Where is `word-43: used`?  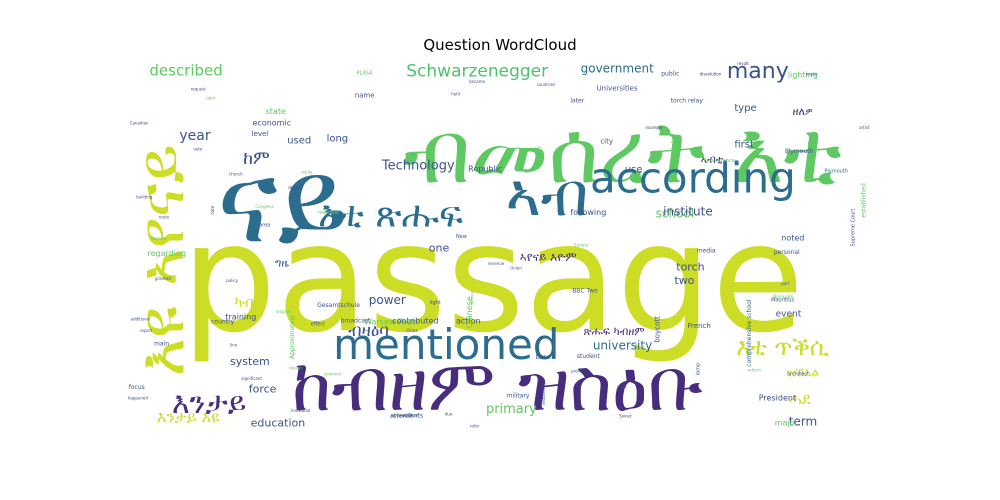 word-43: used is located at coordinates (299, 141).